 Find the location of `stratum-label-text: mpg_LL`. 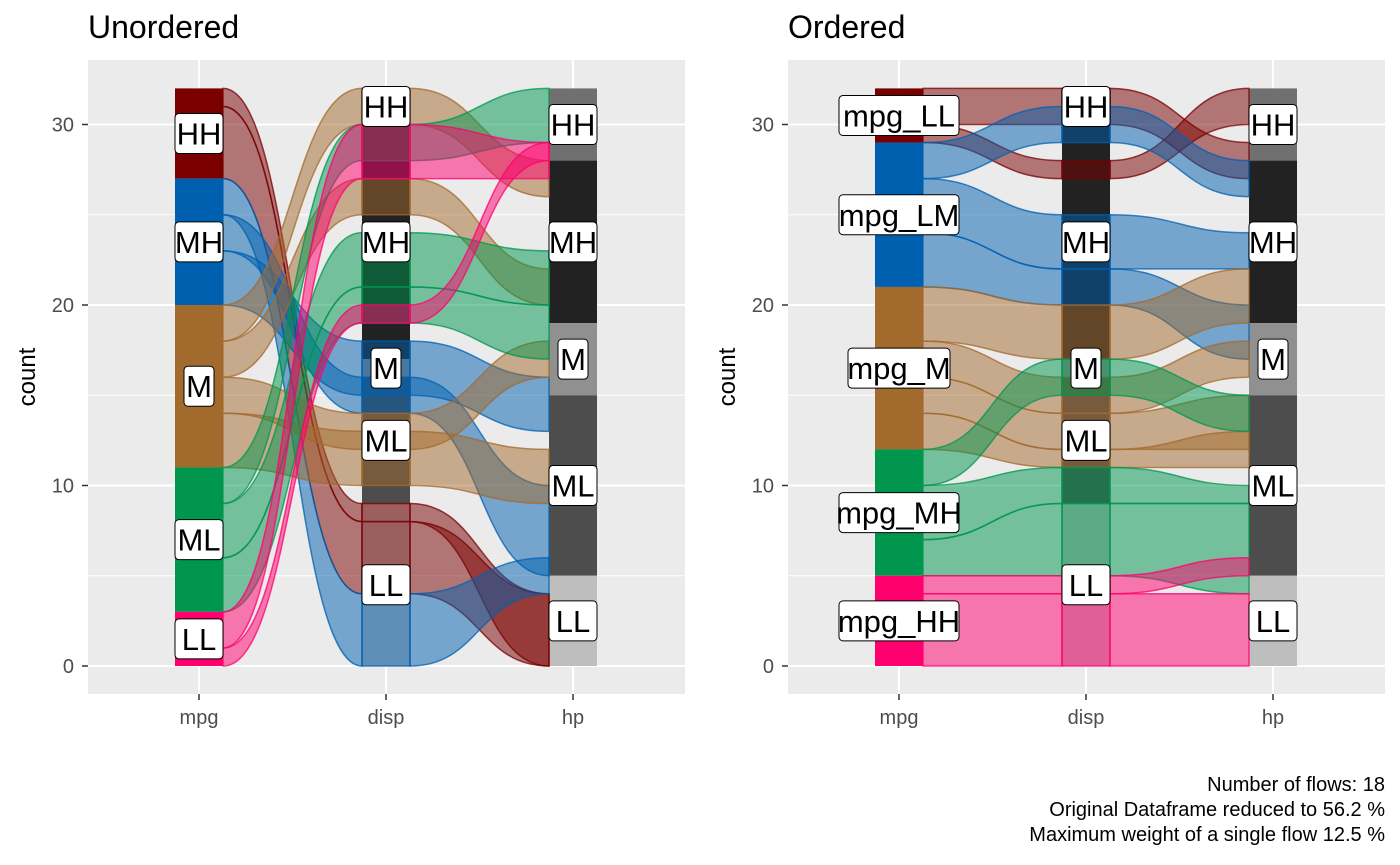

stratum-label-text: mpg_LL is located at coordinates (899, 115).